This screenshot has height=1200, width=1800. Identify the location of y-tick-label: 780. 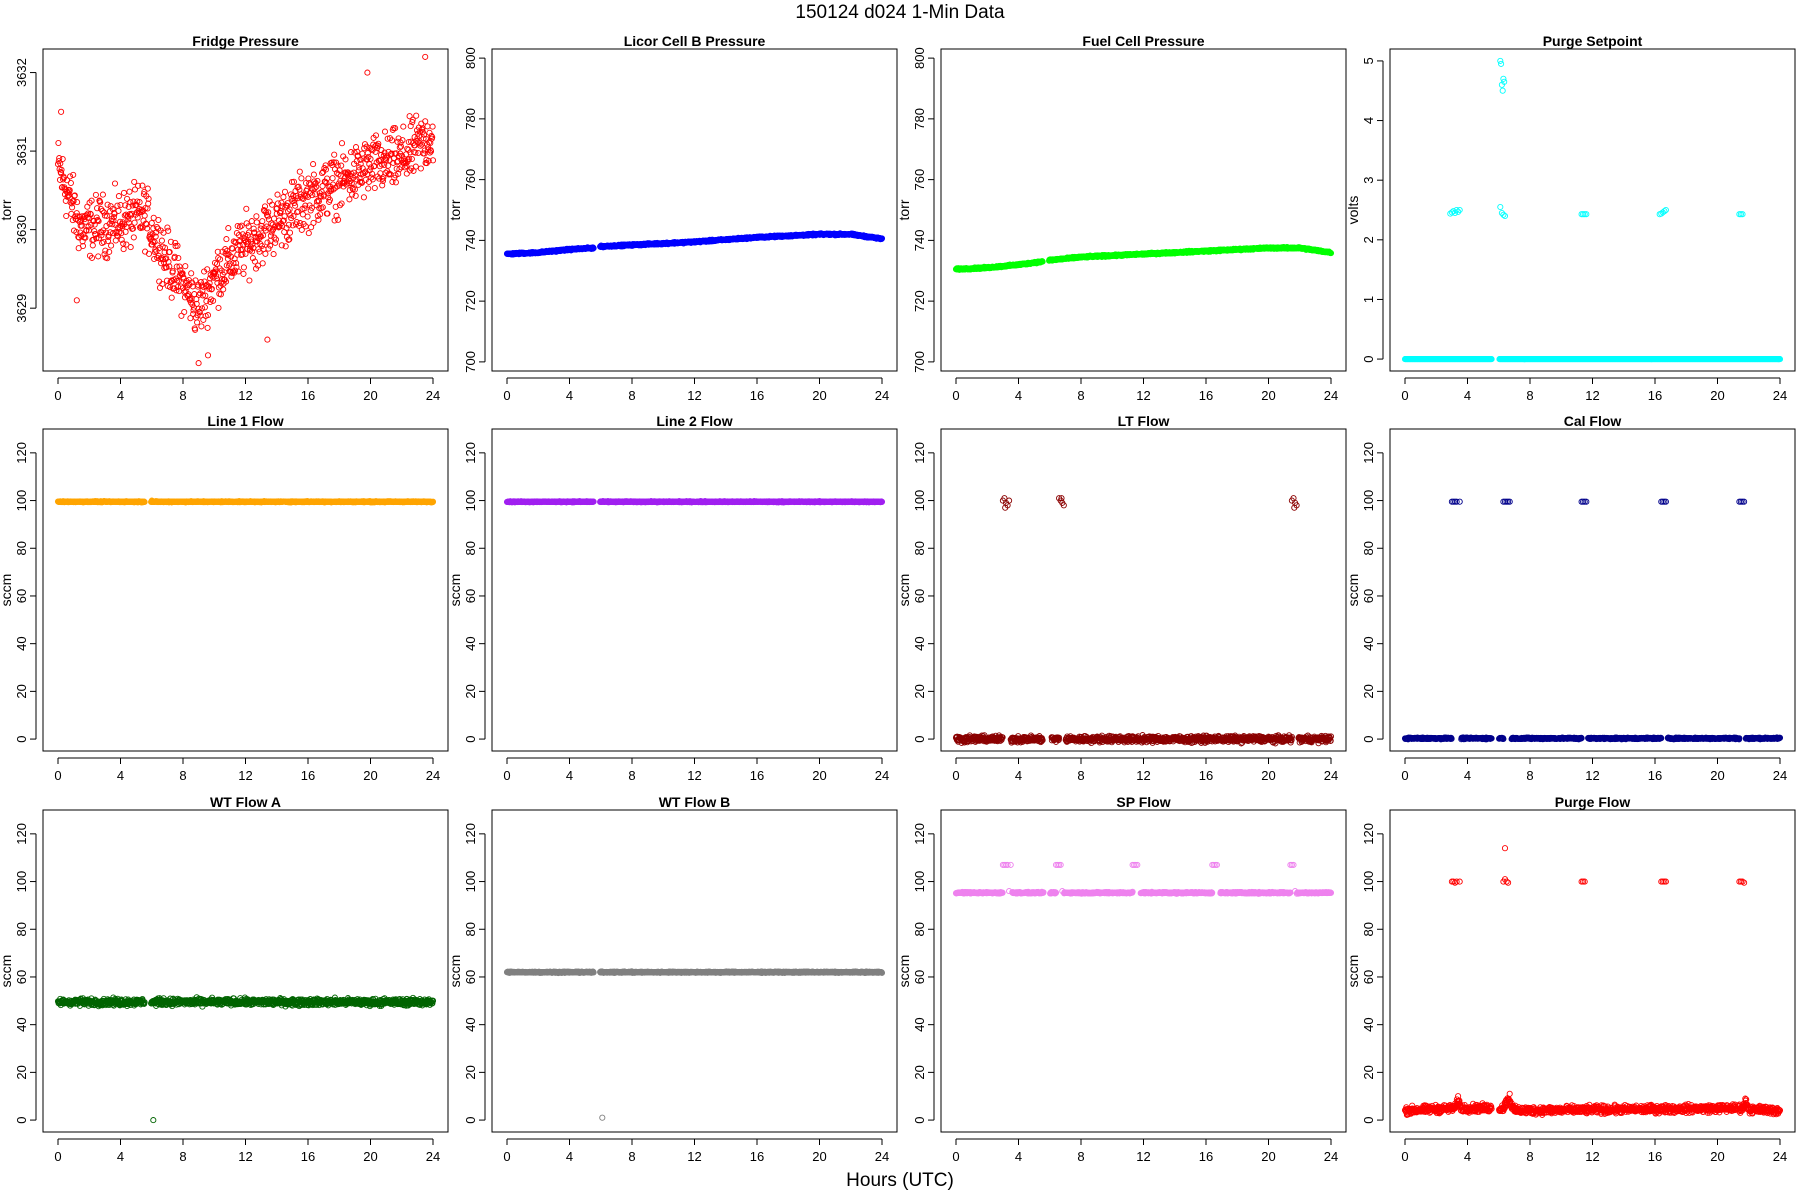
(919, 119).